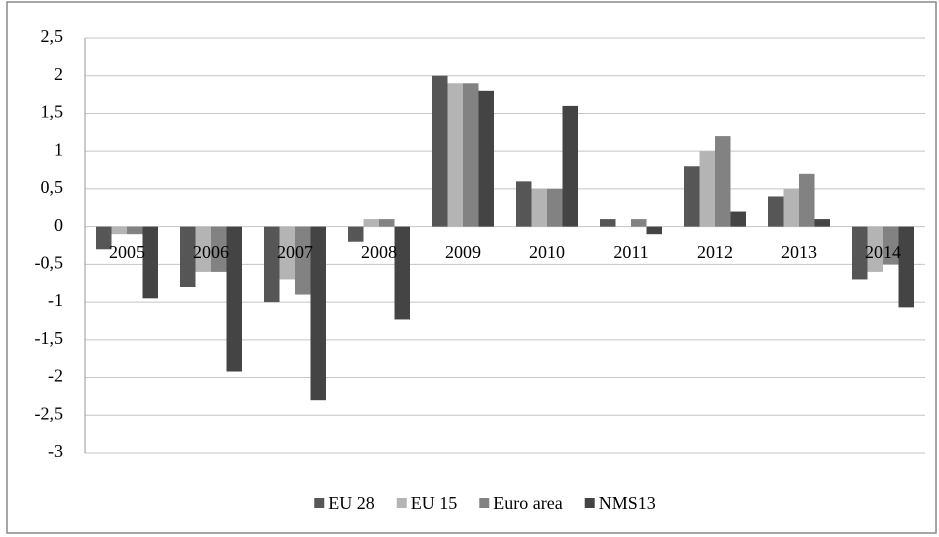 The height and width of the screenshot is (537, 939). I want to click on y-tick-label: -2,5, so click(49, 413).